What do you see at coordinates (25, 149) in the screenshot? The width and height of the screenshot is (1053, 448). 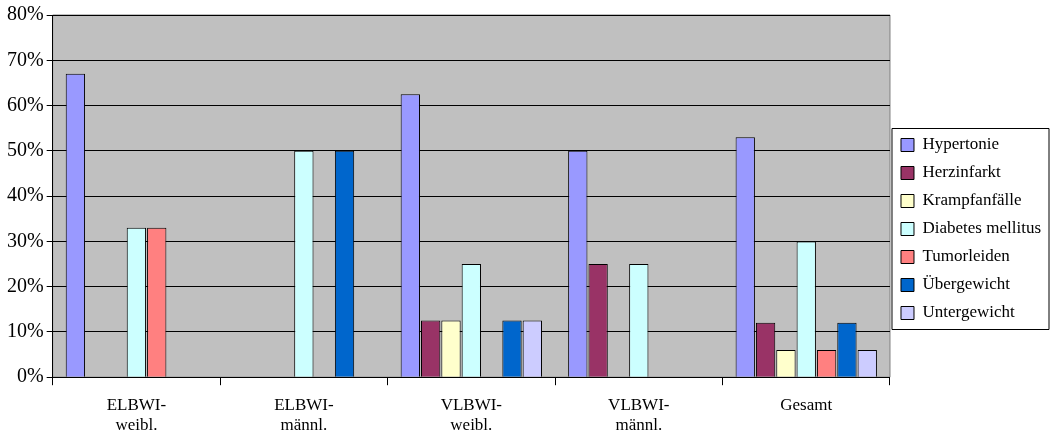 I see `y-tick-label: 50%` at bounding box center [25, 149].